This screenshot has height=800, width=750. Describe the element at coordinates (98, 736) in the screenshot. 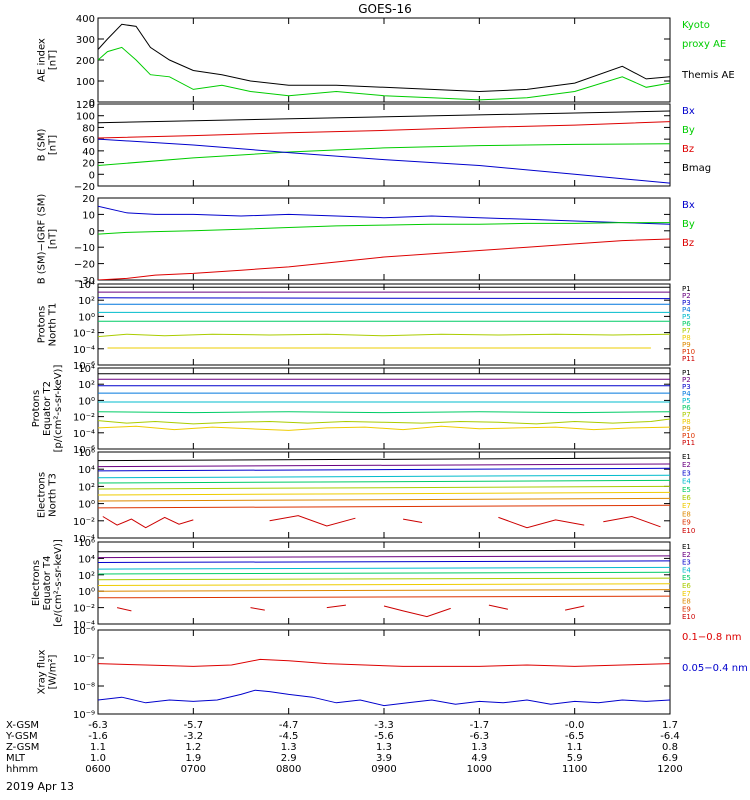

I see `ephemeris-value: -1.6` at that location.